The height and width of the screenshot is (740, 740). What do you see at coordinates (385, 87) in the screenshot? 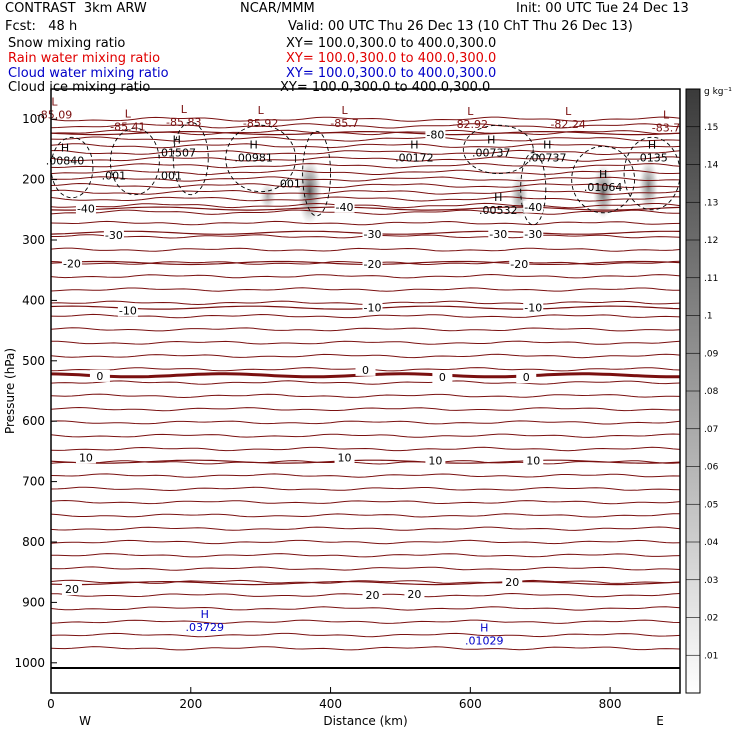
I see `field-xy-cloud-ice: XY= 100.0,300.0 to 400.0,300.0` at bounding box center [385, 87].